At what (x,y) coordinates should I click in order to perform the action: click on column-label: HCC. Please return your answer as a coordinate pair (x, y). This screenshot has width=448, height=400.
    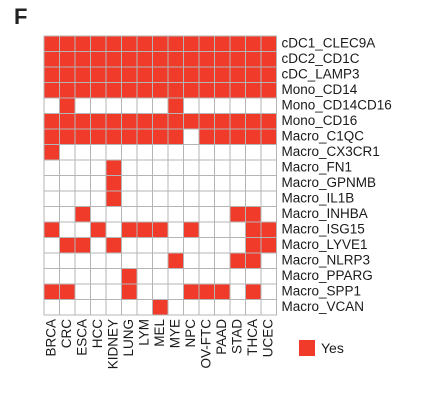
    Looking at the image, I should click on (97, 333).